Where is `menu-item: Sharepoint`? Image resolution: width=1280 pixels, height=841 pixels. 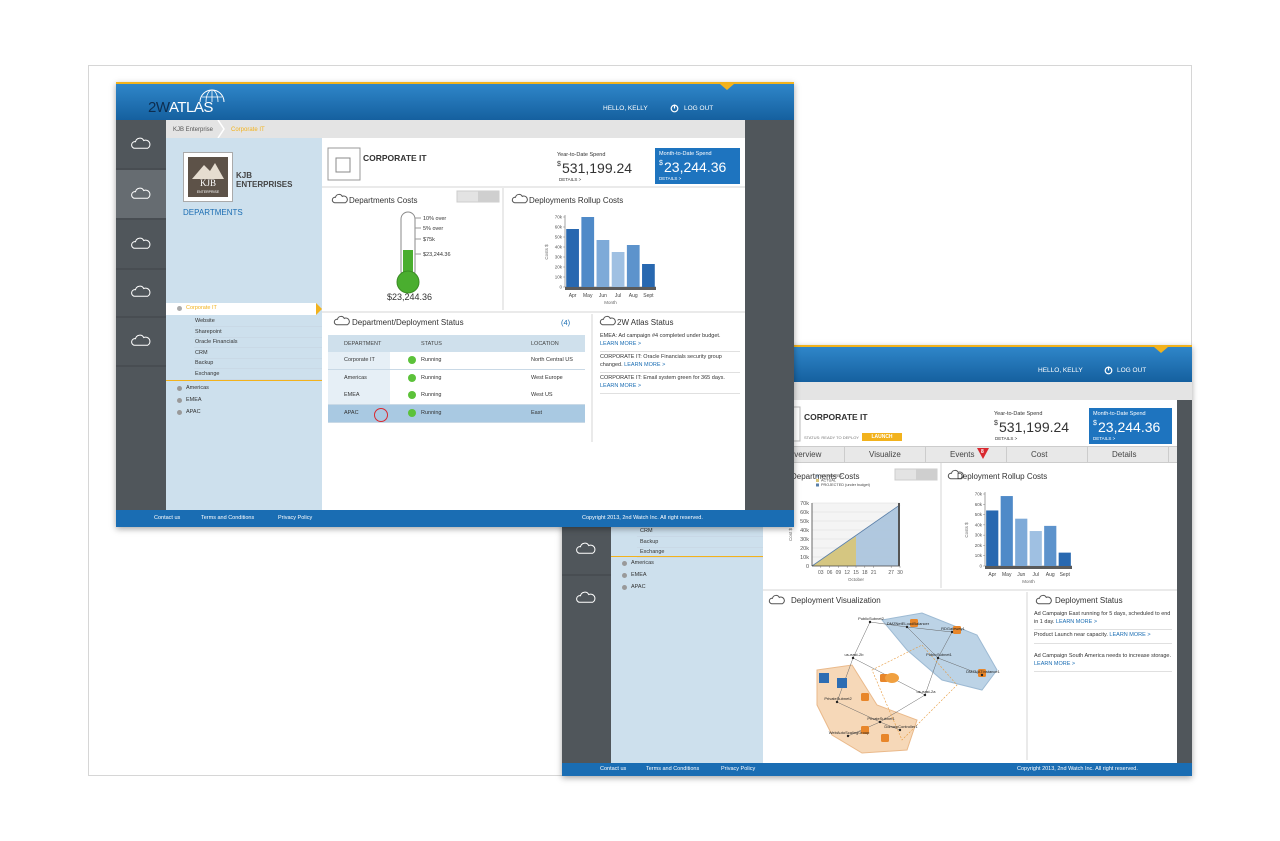
menu-item: Sharepoint is located at coordinates (208, 331).